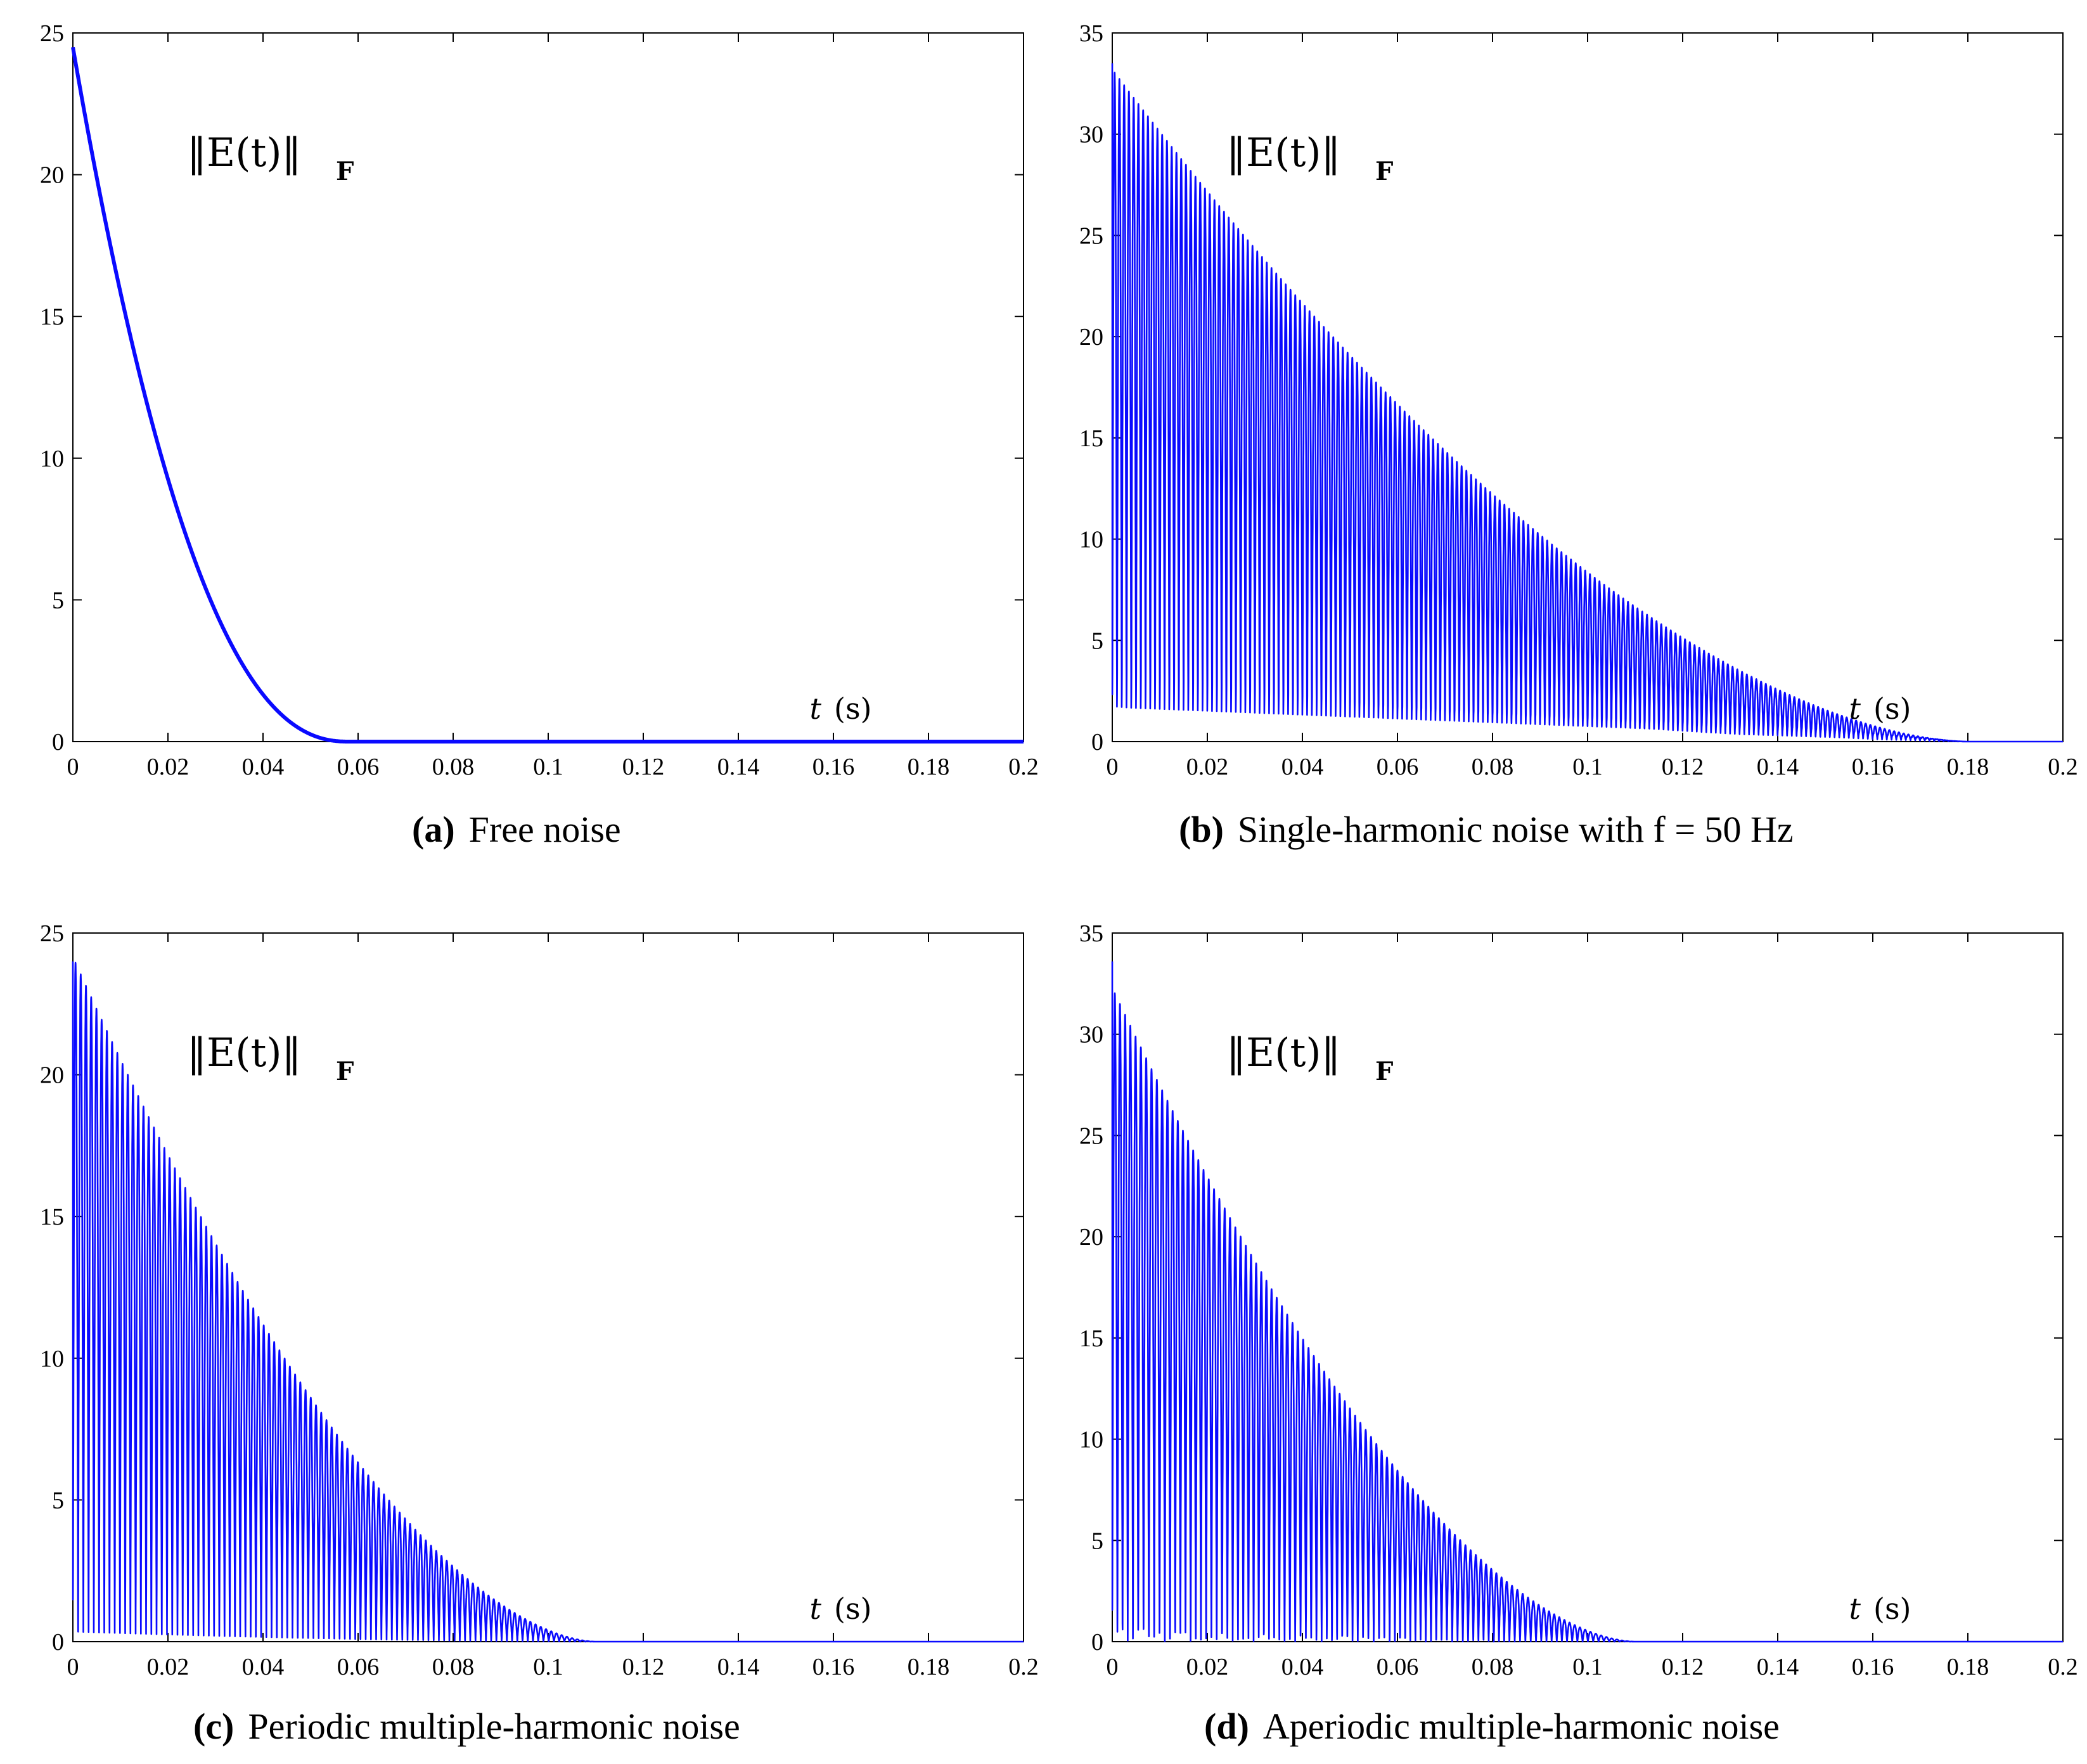  Describe the element at coordinates (433, 829) in the screenshot. I see `caption-letter: (a)` at that location.